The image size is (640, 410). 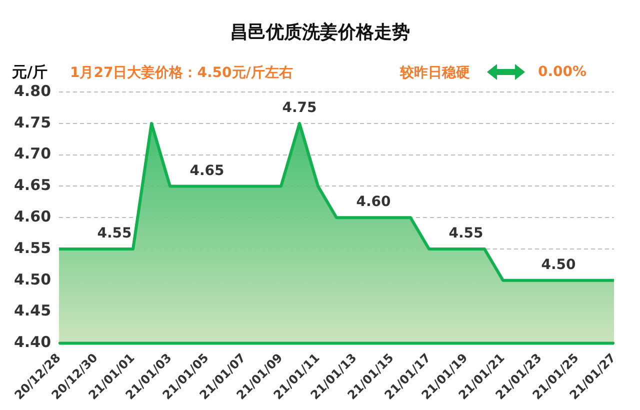 I want to click on y-tick-label: 4.80, so click(x=33, y=91).